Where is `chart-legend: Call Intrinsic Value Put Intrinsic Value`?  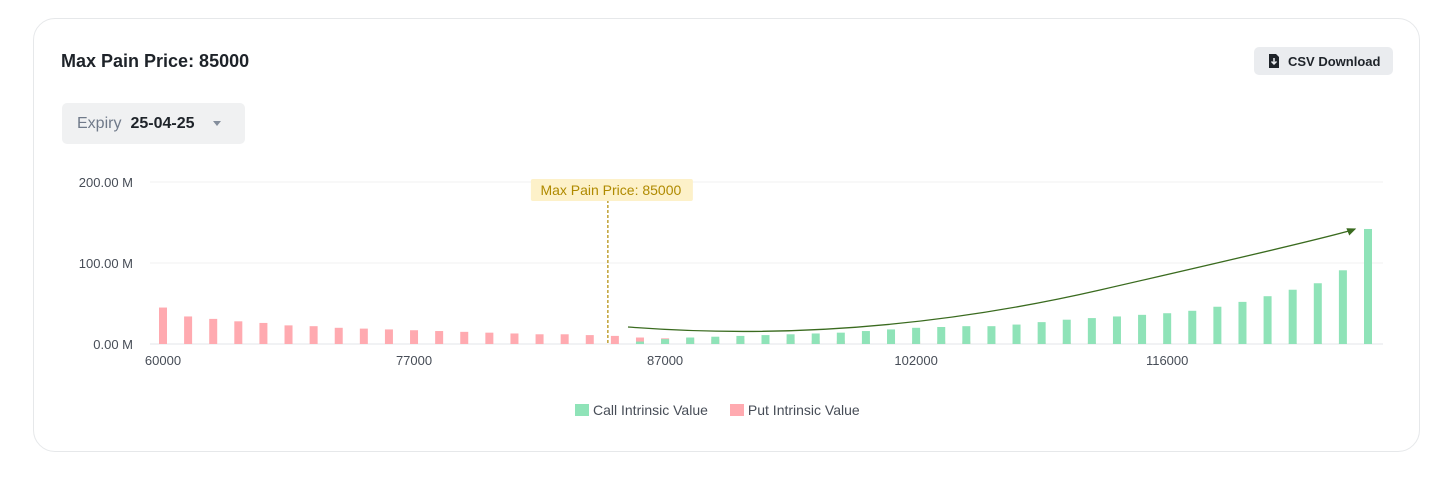
chart-legend: Call Intrinsic Value Put Intrinsic Value is located at coordinates (728, 410).